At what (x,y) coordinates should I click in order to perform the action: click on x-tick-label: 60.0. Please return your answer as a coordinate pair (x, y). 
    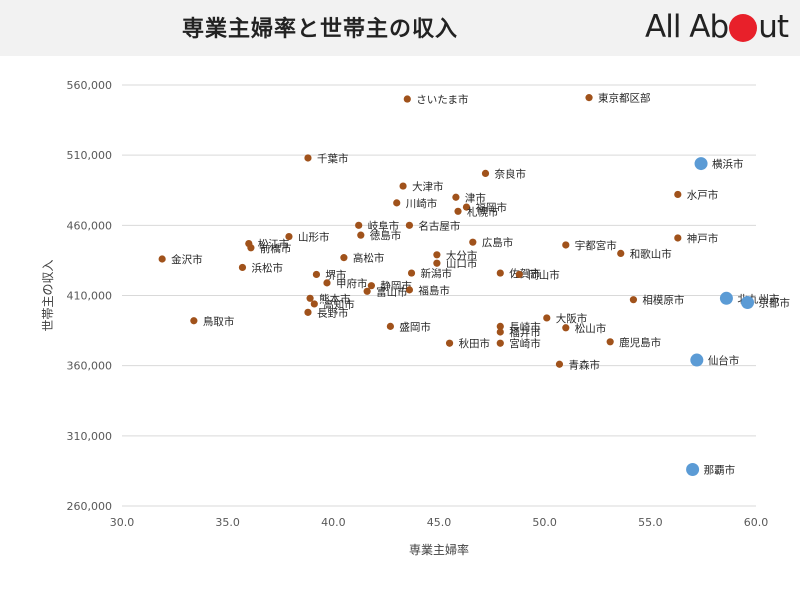
    Looking at the image, I should click on (756, 522).